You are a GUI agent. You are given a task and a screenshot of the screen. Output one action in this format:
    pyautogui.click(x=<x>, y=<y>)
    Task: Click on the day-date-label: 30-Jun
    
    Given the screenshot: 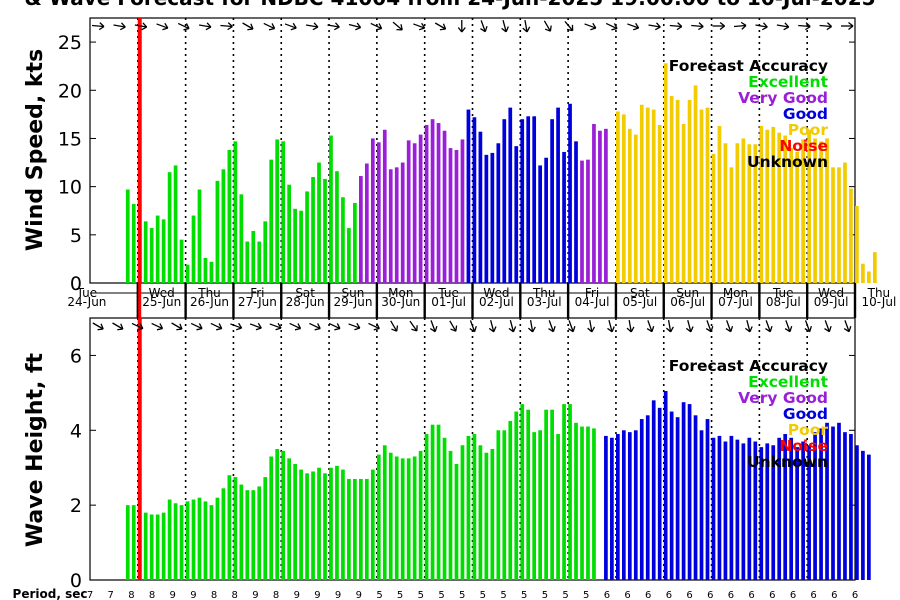 What is the action you would take?
    pyautogui.click(x=400, y=302)
    